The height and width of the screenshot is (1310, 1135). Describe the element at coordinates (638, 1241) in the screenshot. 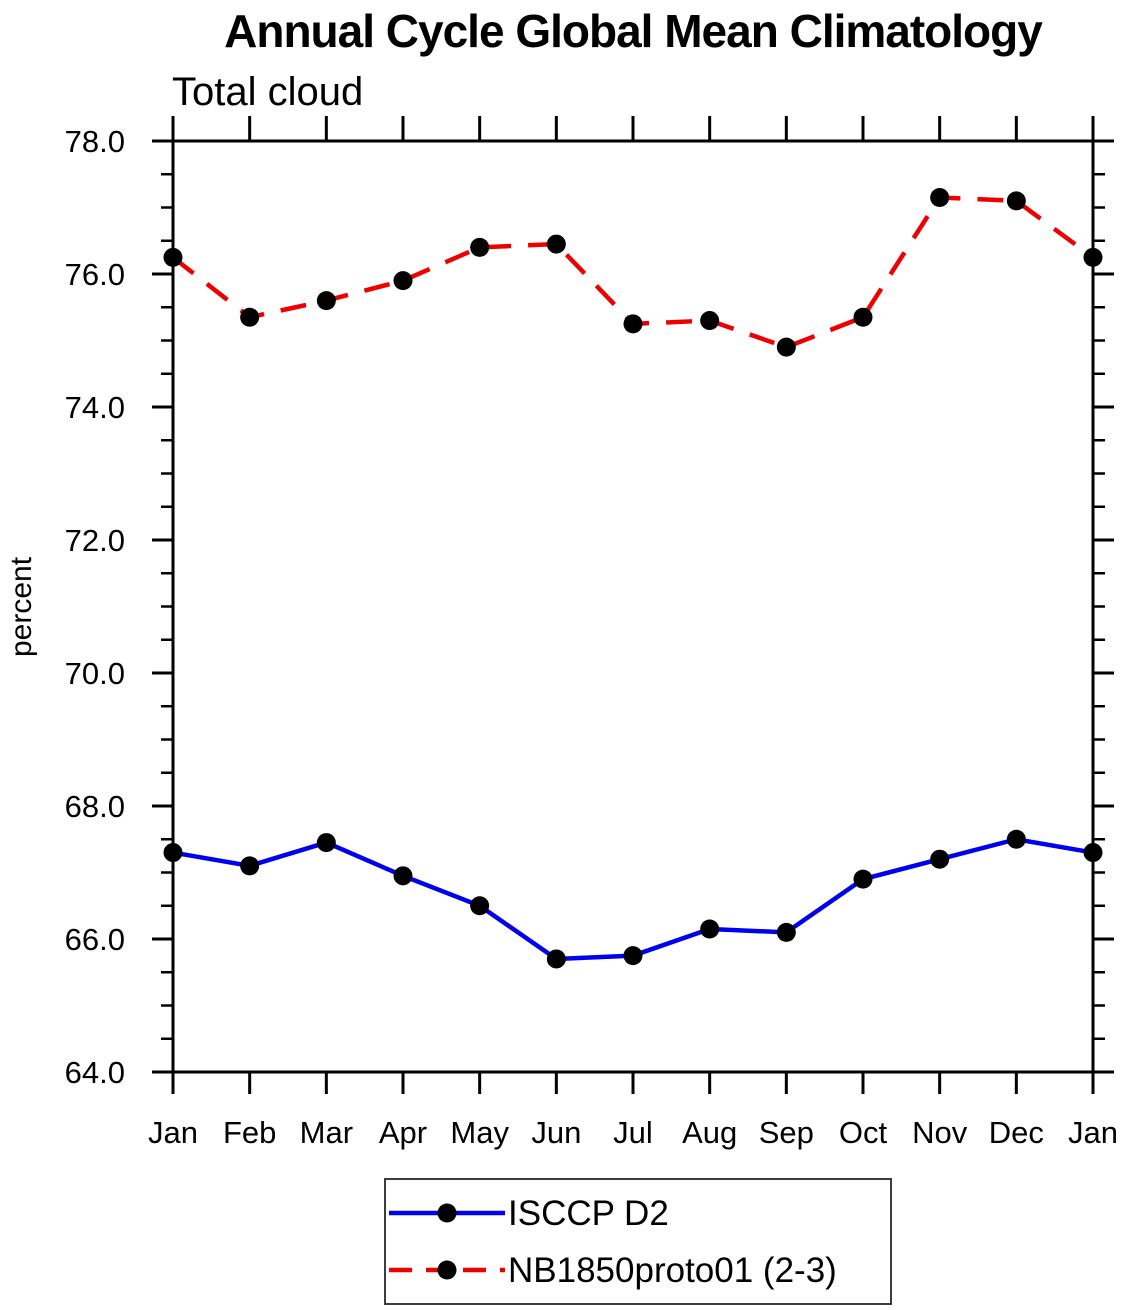

I see `legend-box: ISCCP D2 NB1850proto01 (2-3)` at that location.